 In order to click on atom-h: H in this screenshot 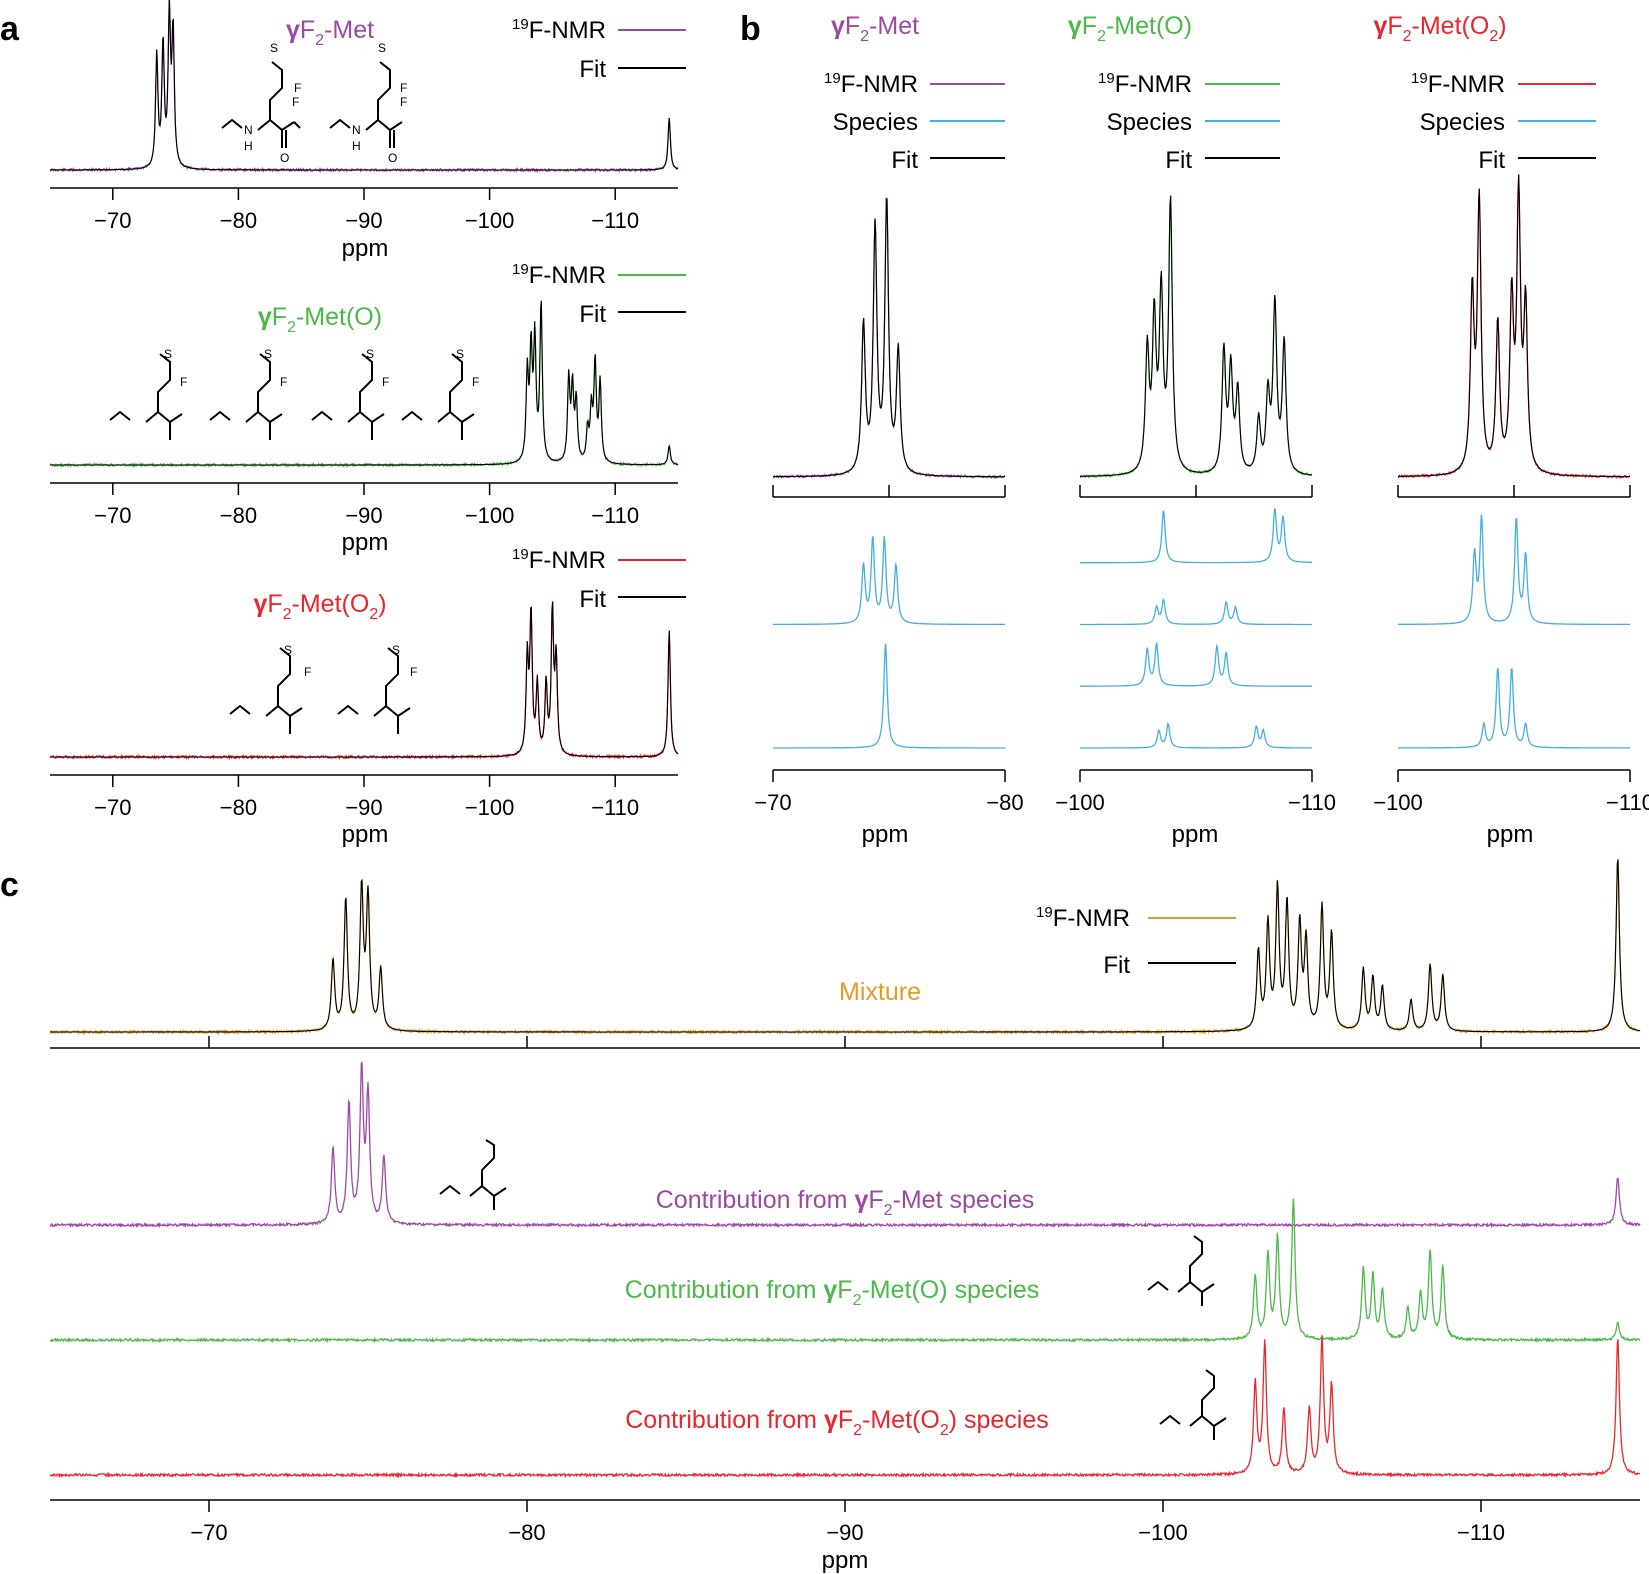, I will do `click(248, 146)`.